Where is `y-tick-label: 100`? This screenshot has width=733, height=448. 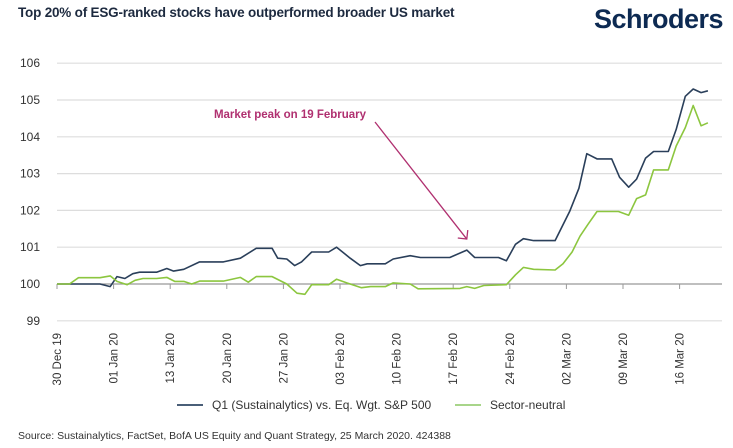 y-tick-label: 100 is located at coordinates (30, 284).